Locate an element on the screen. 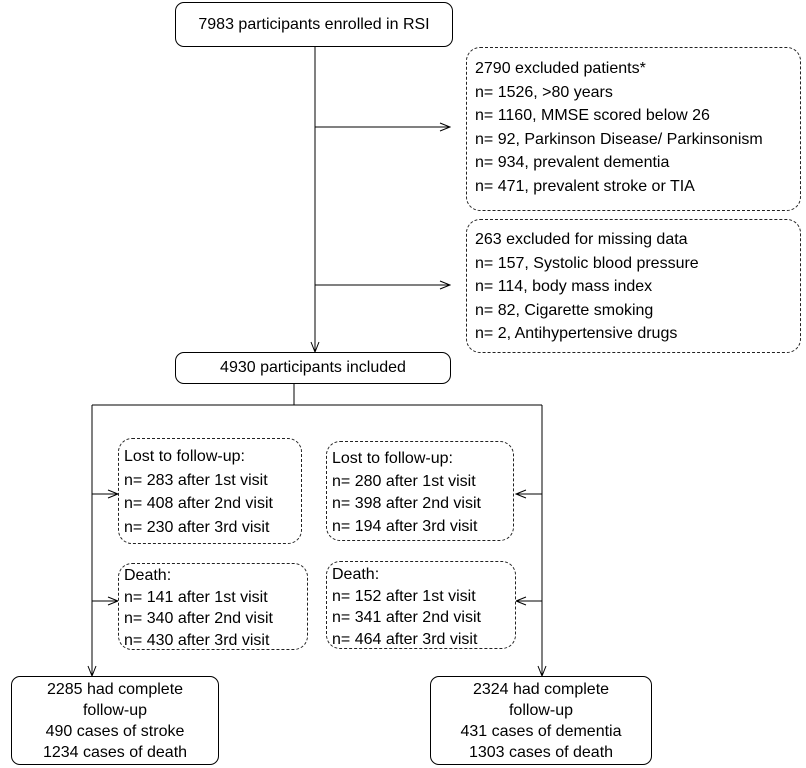  left-outcome-line: 490 cases of stroke is located at coordinates (115, 731).